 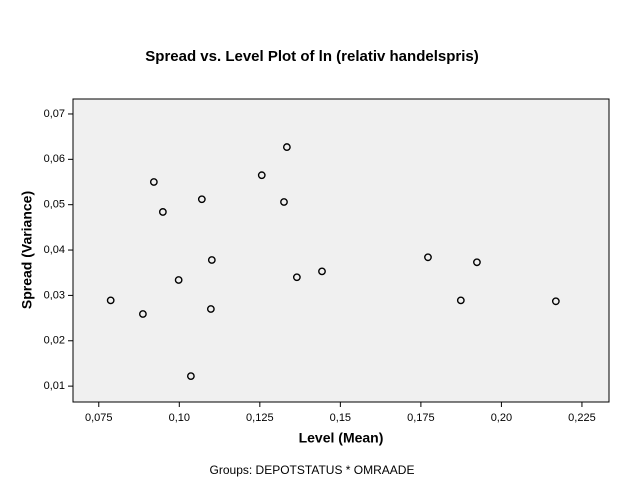 What do you see at coordinates (27, 250) in the screenshot?
I see `y-axis-label: Spread (Variance)` at bounding box center [27, 250].